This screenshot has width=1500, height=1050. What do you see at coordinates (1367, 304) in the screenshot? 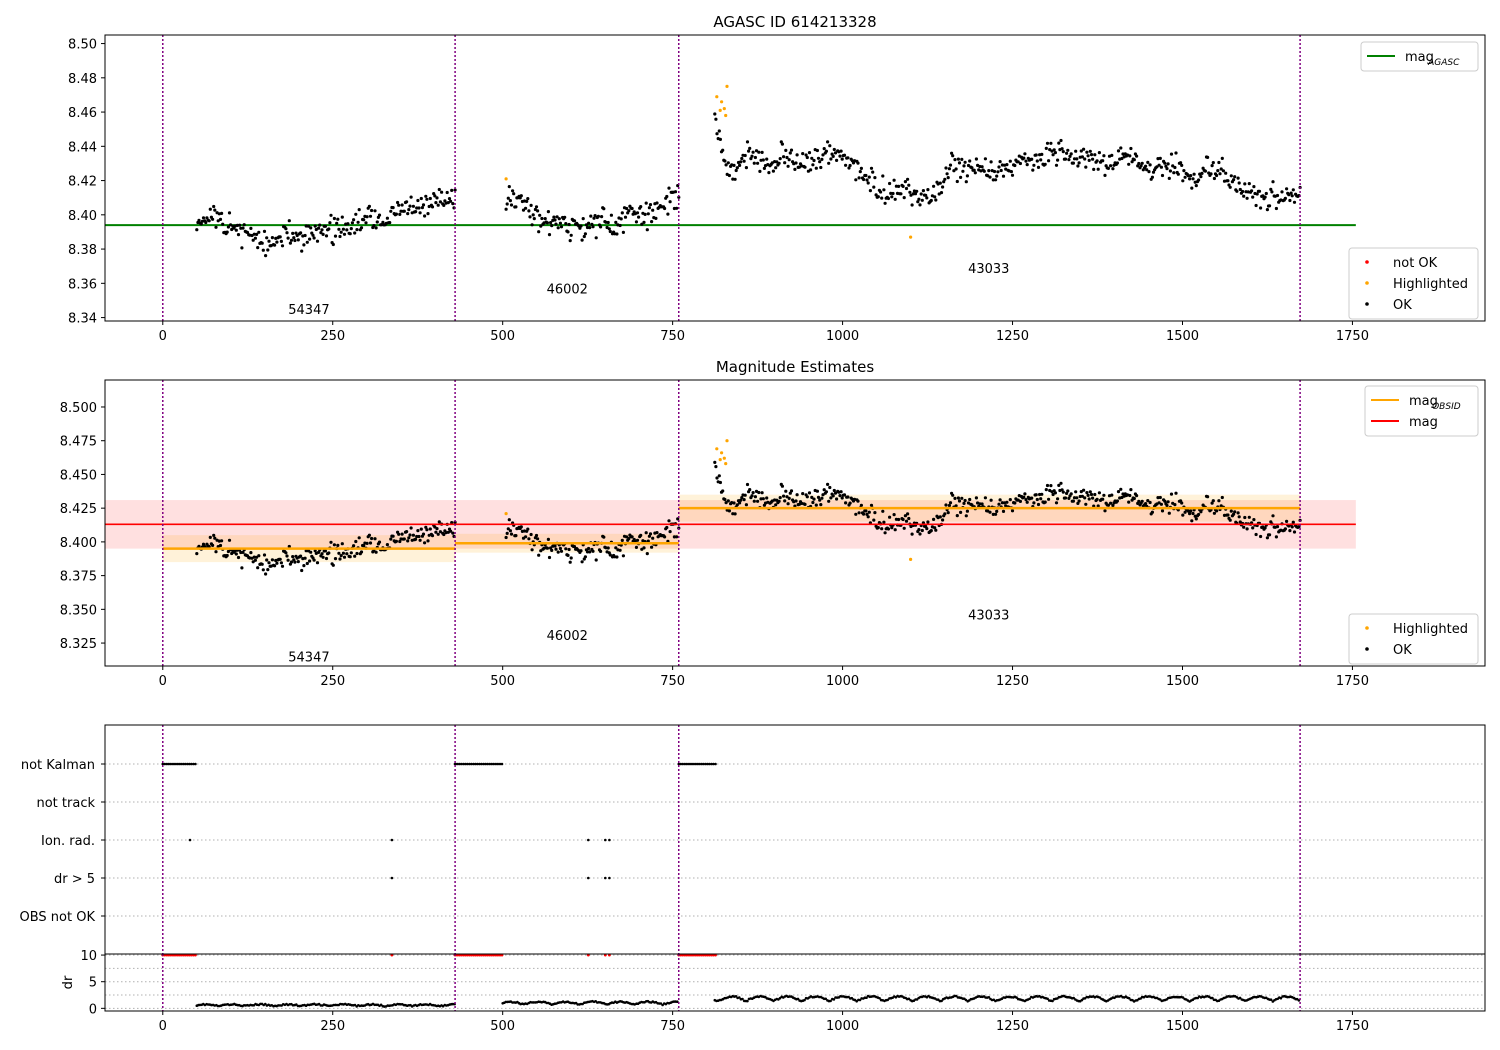
I see `legend-dot-marker` at bounding box center [1367, 304].